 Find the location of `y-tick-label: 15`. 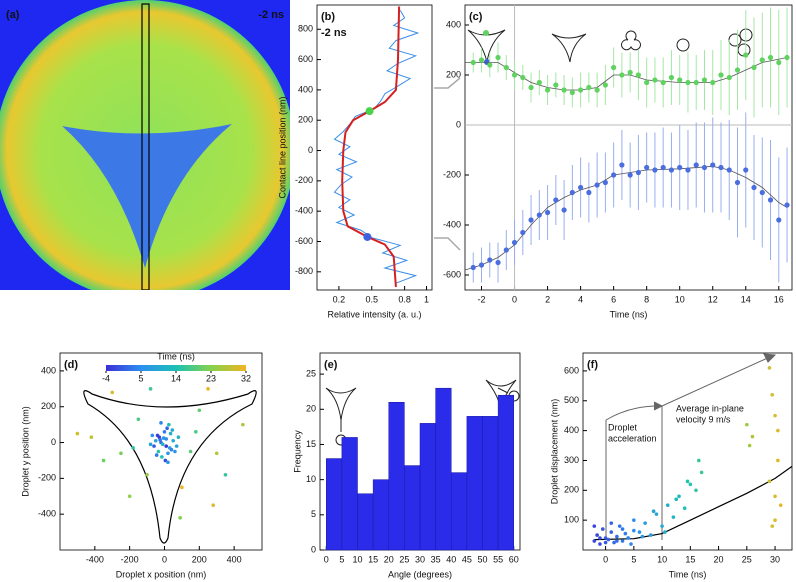

y-tick-label: 15 is located at coordinates (311, 444).